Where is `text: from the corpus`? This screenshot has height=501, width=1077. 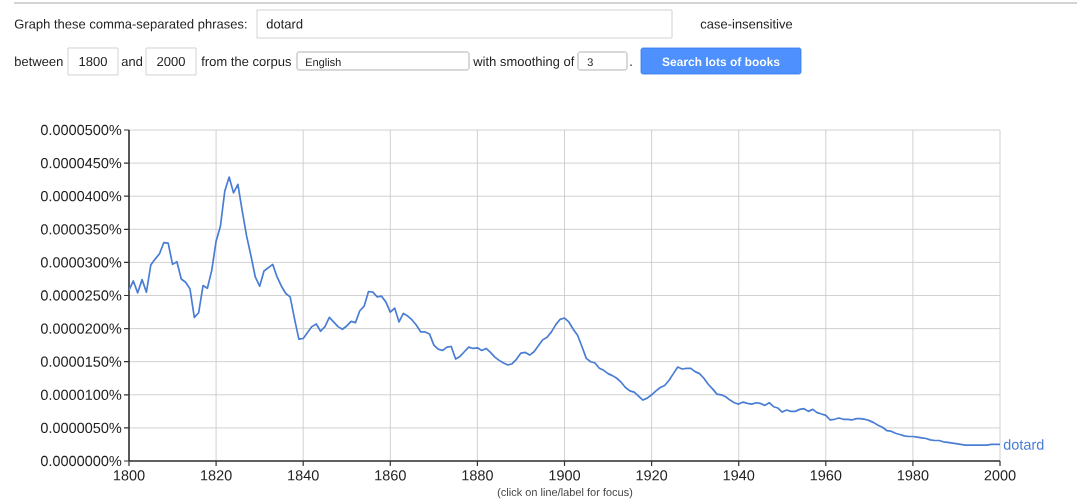
text: from the corpus is located at coordinates (246, 62).